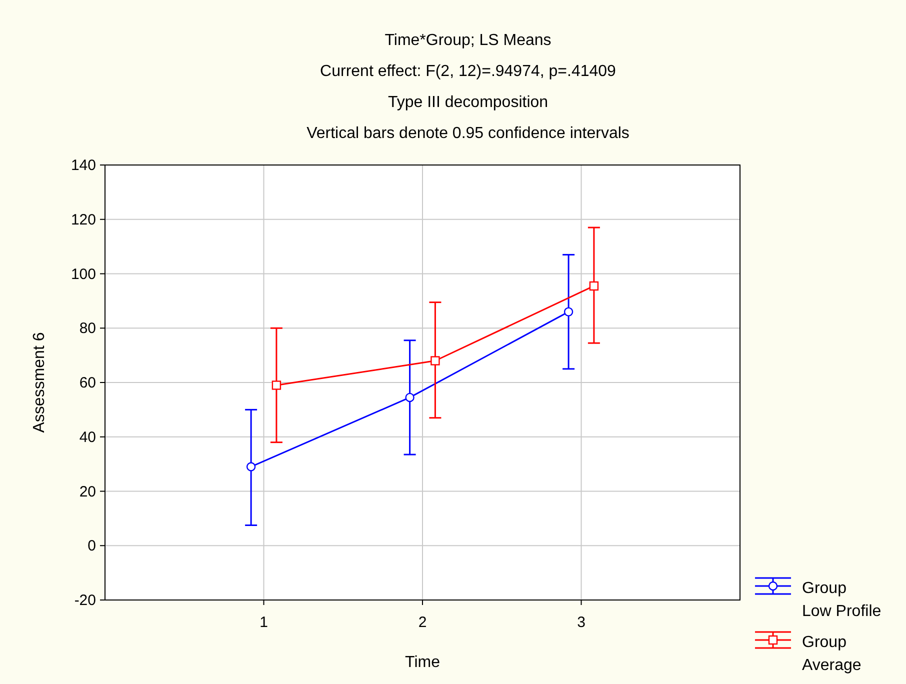 Image resolution: width=906 pixels, height=684 pixels. I want to click on chart-title: Time*Group; LS Means, so click(468, 40).